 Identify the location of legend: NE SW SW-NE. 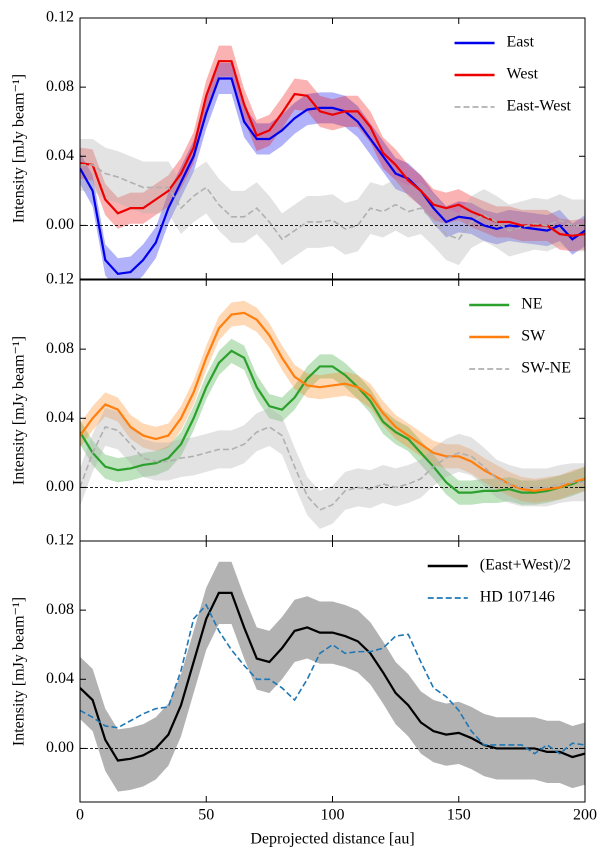
(520, 336).